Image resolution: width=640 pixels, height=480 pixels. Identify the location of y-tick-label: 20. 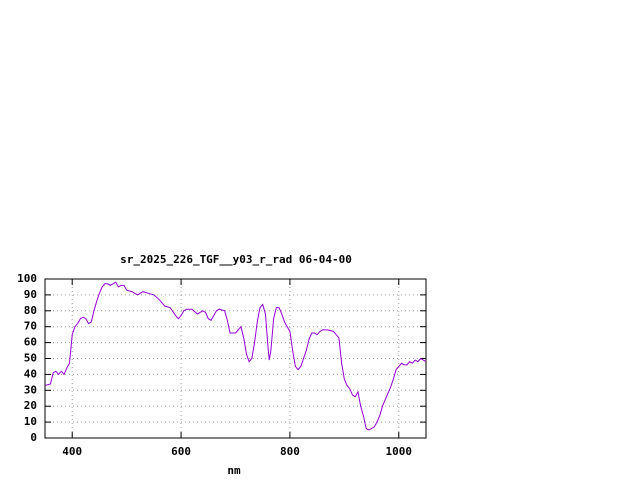
(30, 405).